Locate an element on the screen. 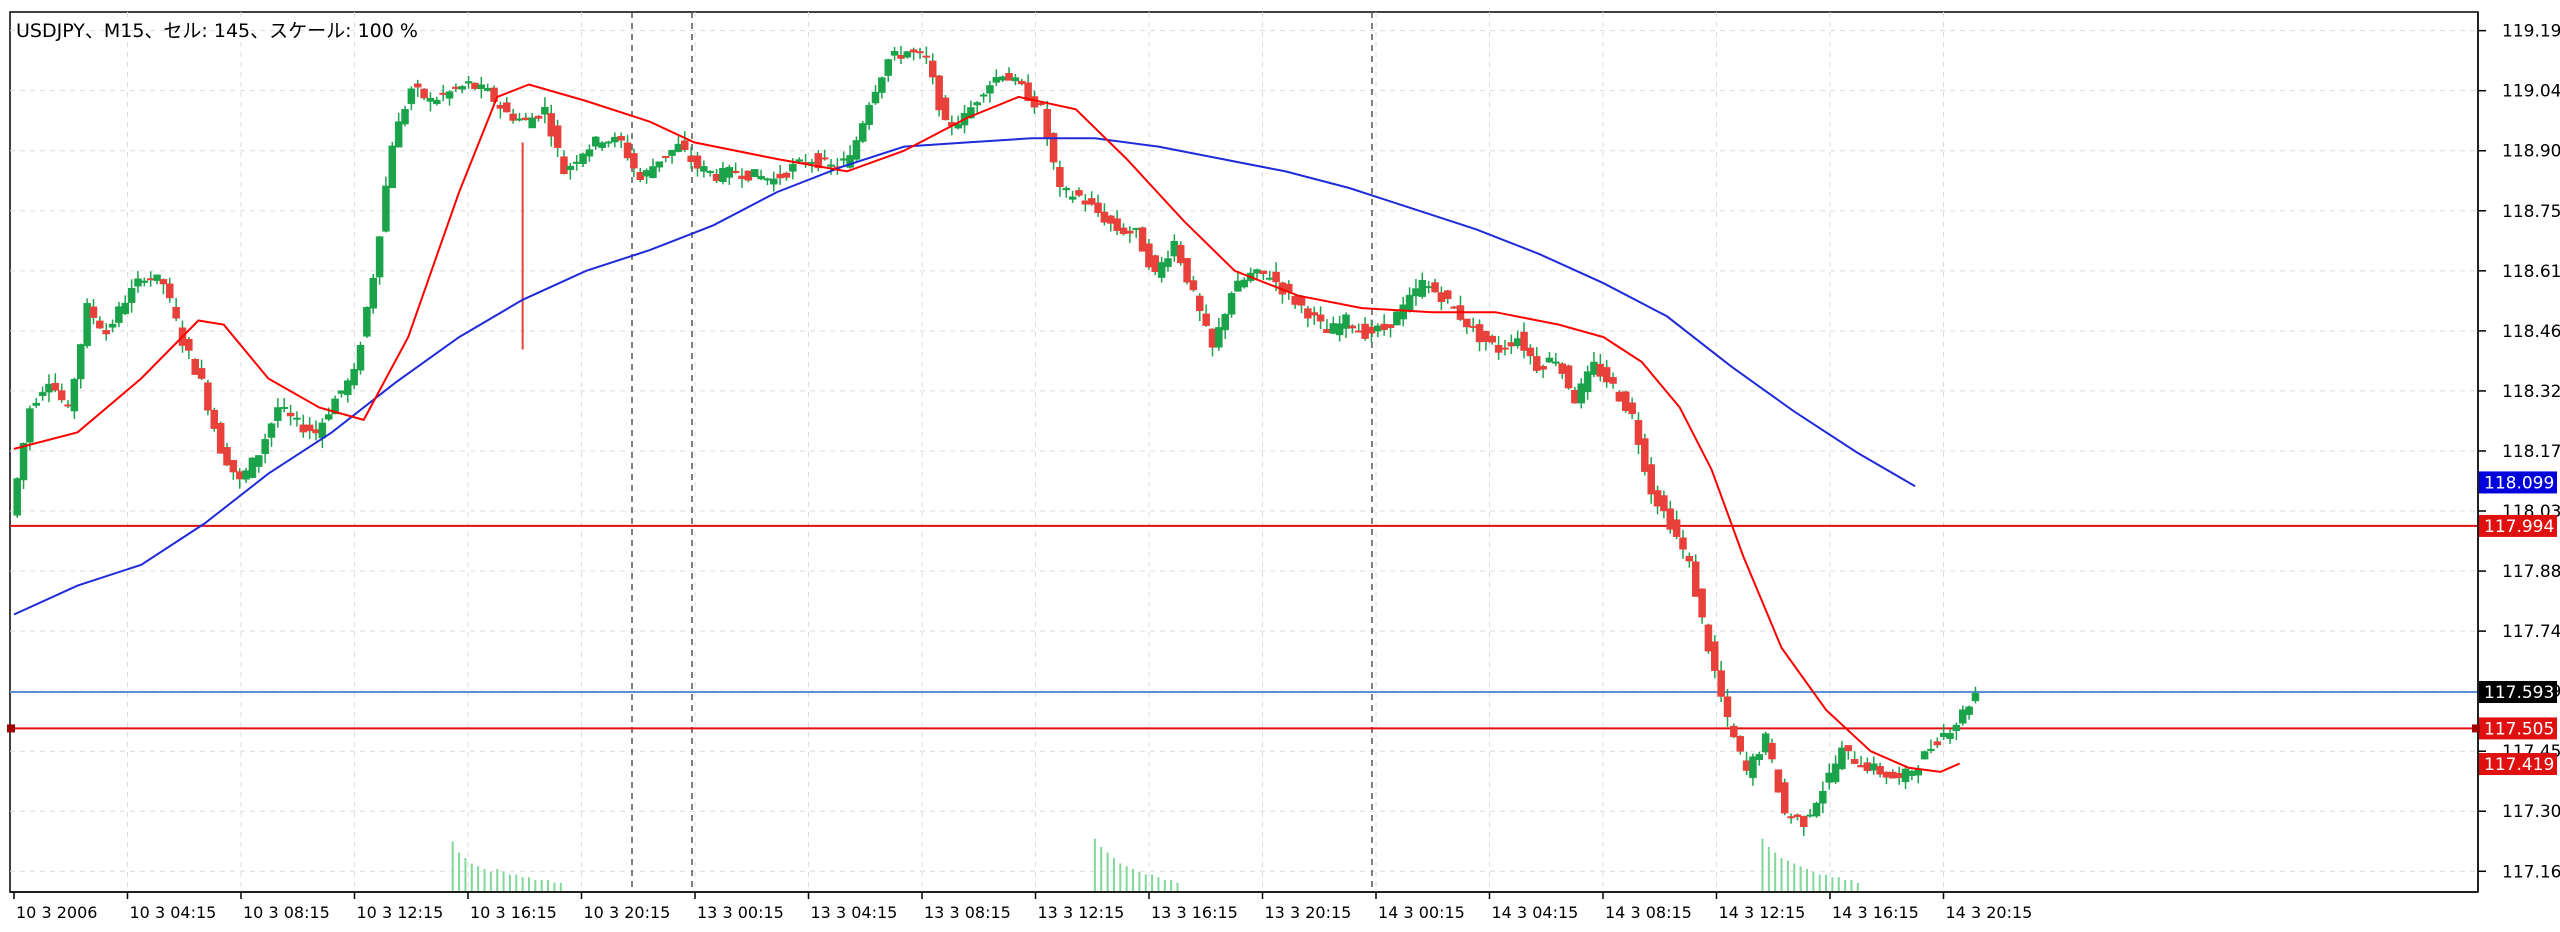 This screenshot has width=2560, height=932. y-tick-label: 118.320 is located at coordinates (2531, 392).